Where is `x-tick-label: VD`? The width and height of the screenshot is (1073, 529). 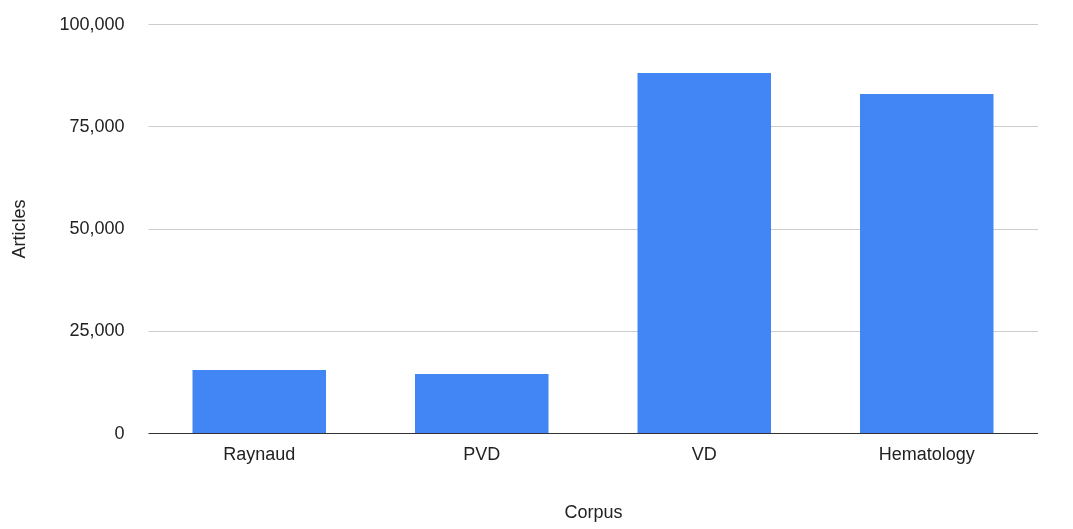 x-tick-label: VD is located at coordinates (704, 453).